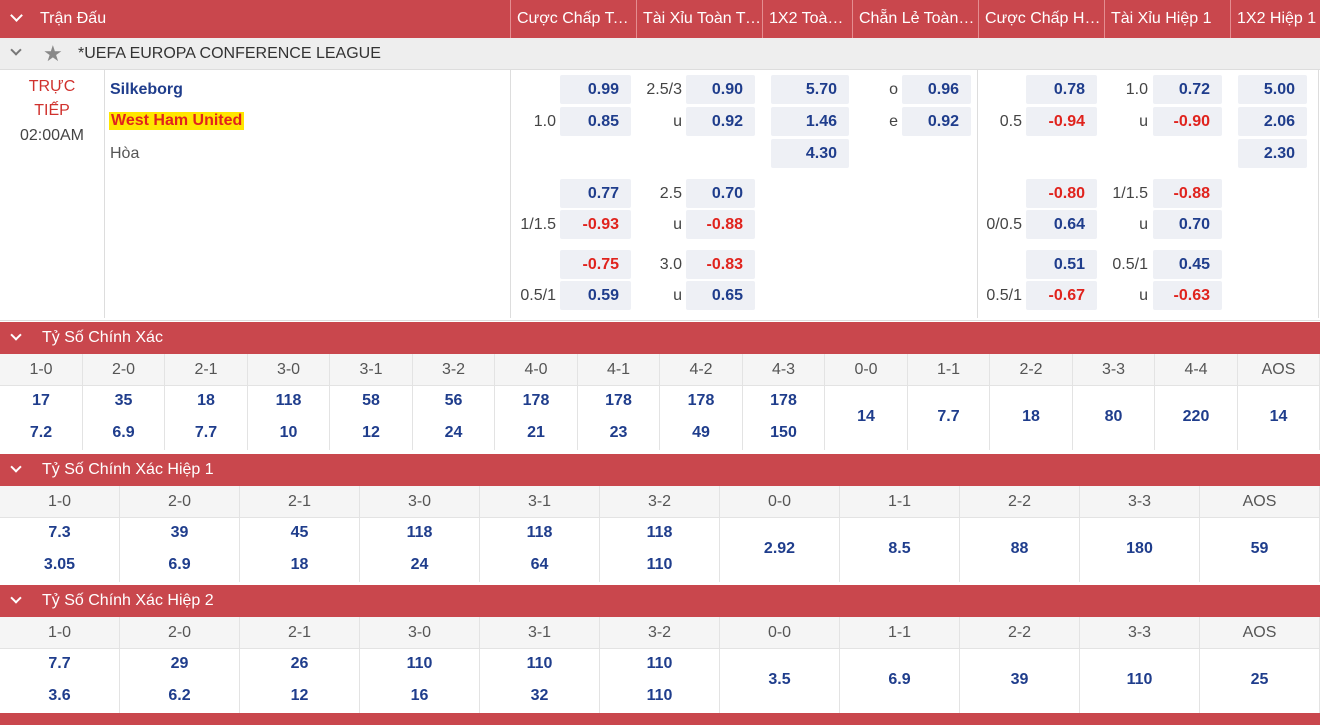 This screenshot has height=725, width=1320. I want to click on score-odd-away: 23, so click(618, 432).